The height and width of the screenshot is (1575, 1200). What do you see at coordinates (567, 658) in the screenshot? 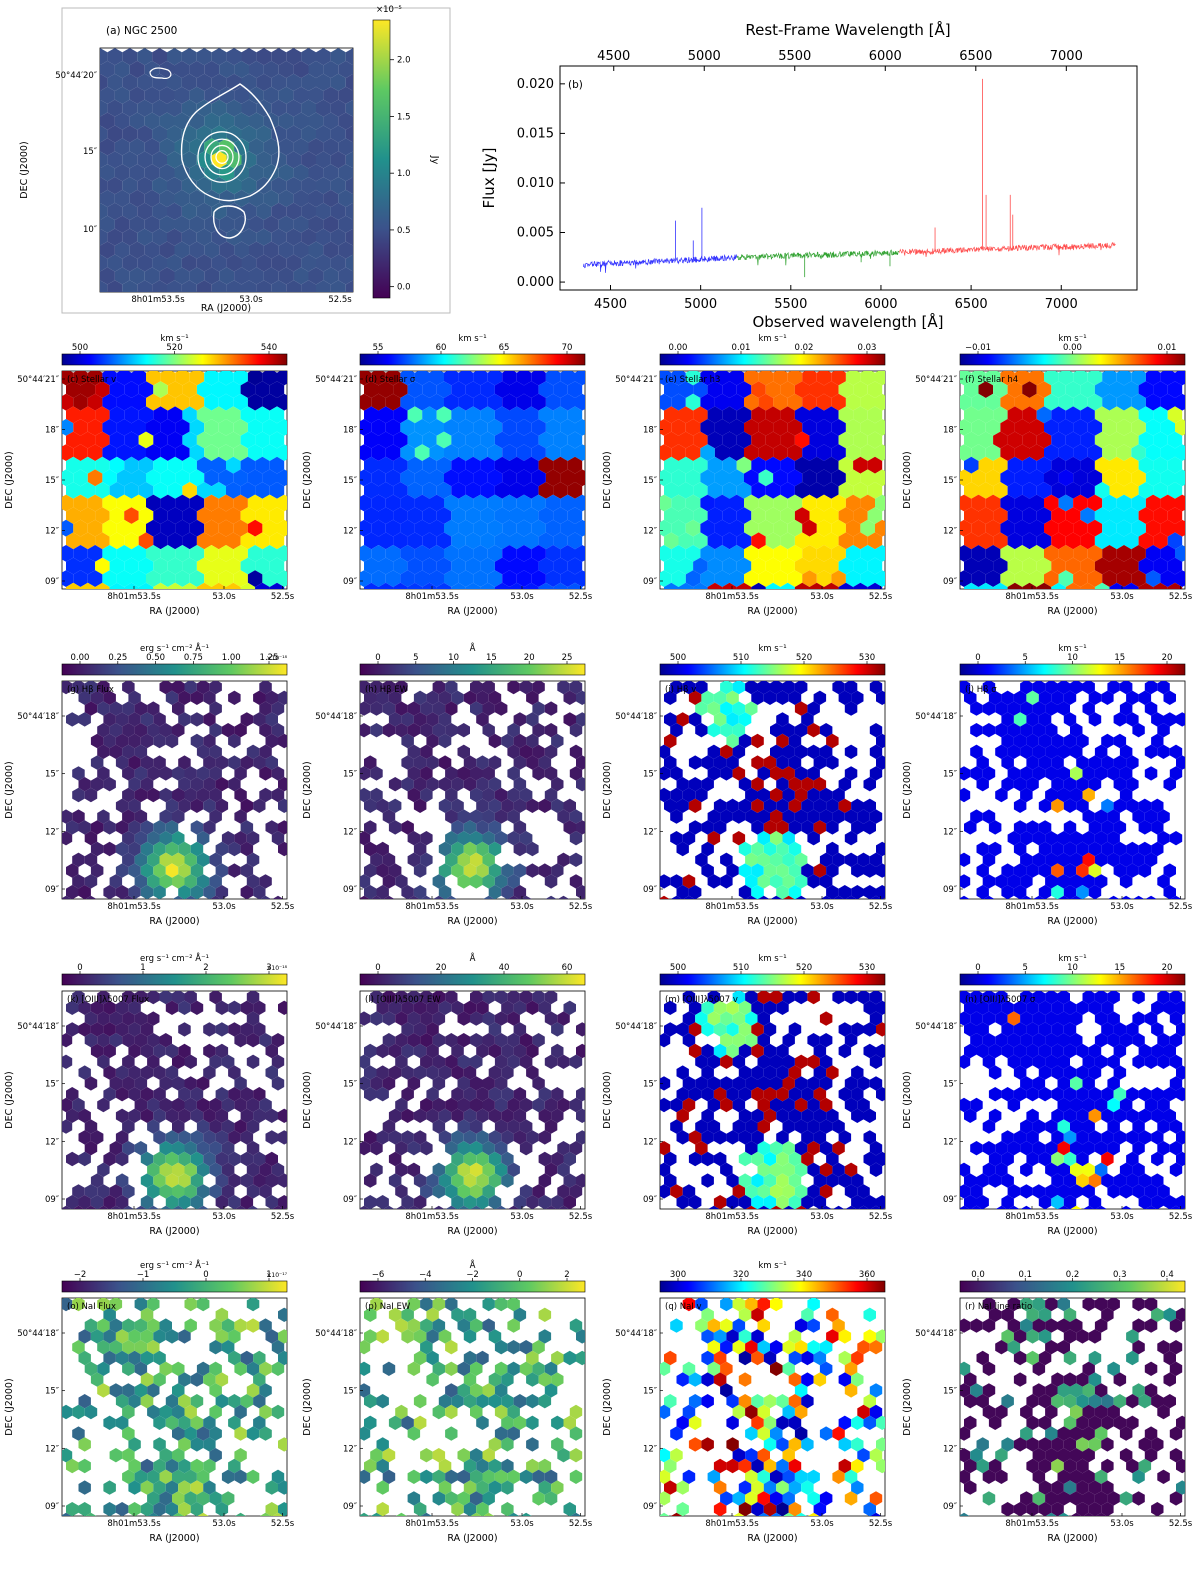
I see `panel-h-cb-tick-label: 25` at bounding box center [567, 658].